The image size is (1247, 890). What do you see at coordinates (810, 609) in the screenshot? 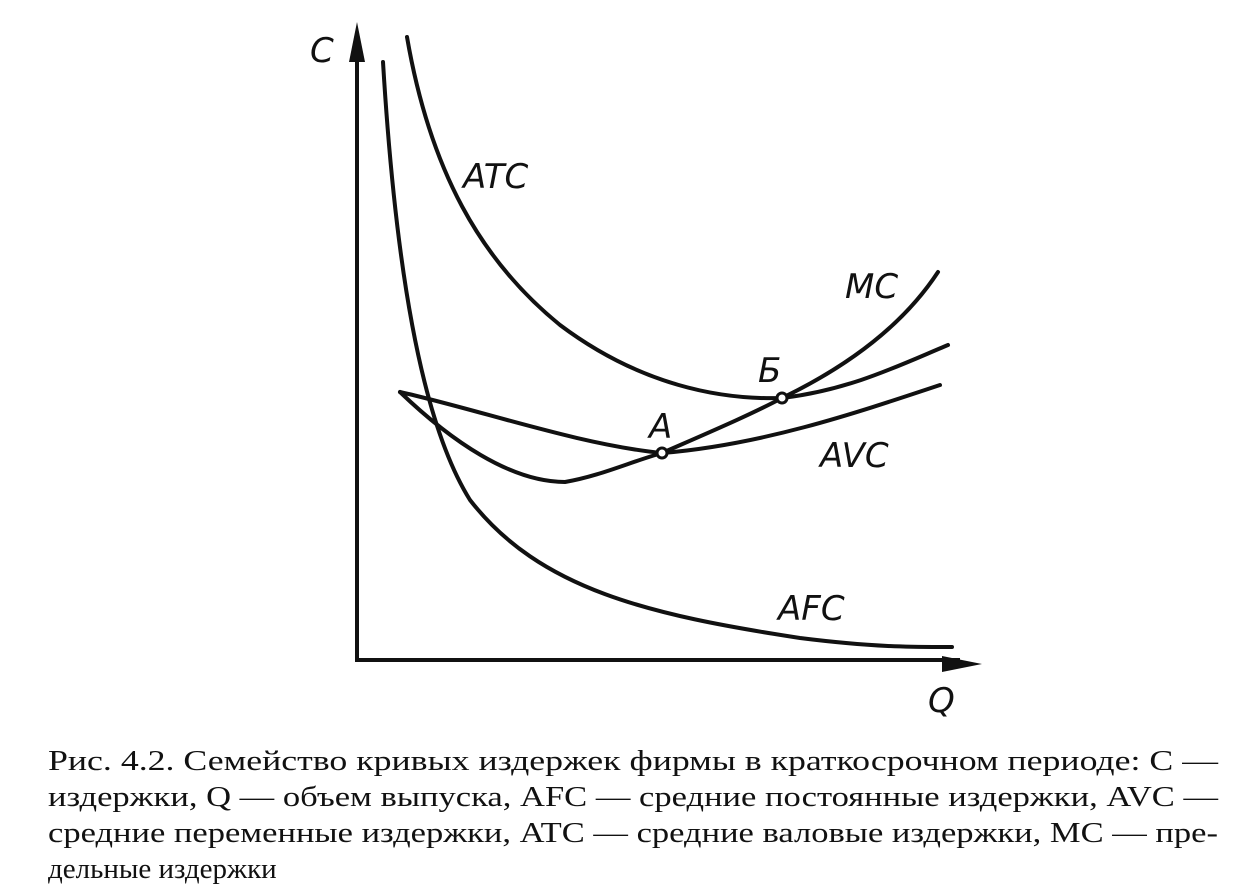
I see `afc-label: AFC` at bounding box center [810, 609].